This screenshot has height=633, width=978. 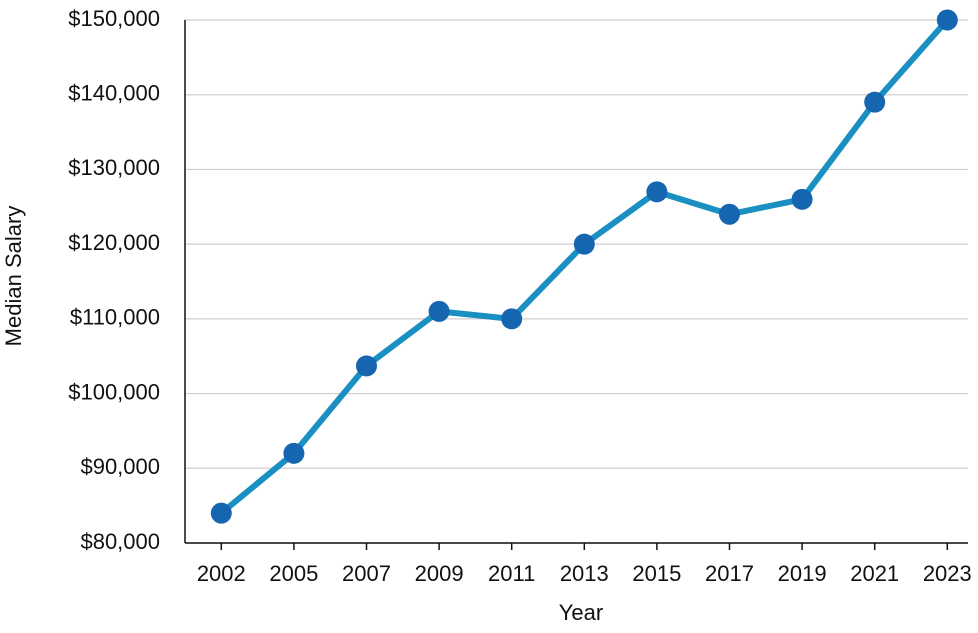 I want to click on y-tick-label: $90,000, so click(x=120, y=466).